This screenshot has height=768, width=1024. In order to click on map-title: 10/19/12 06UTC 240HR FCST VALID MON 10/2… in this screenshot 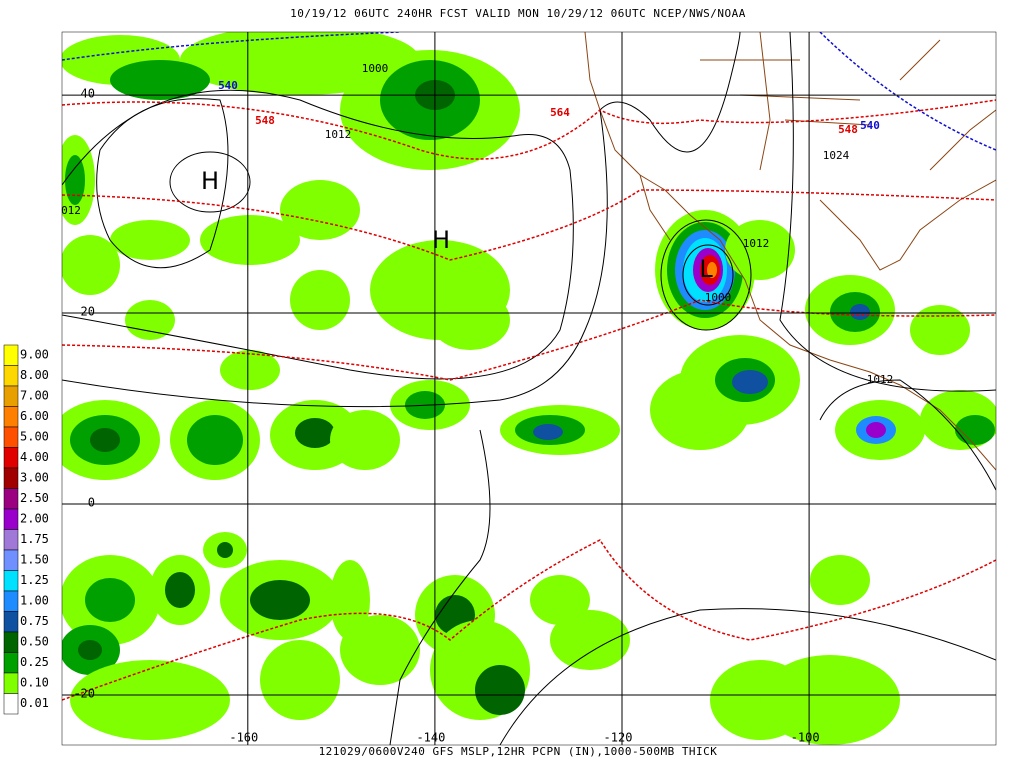, I will do `click(518, 13)`.